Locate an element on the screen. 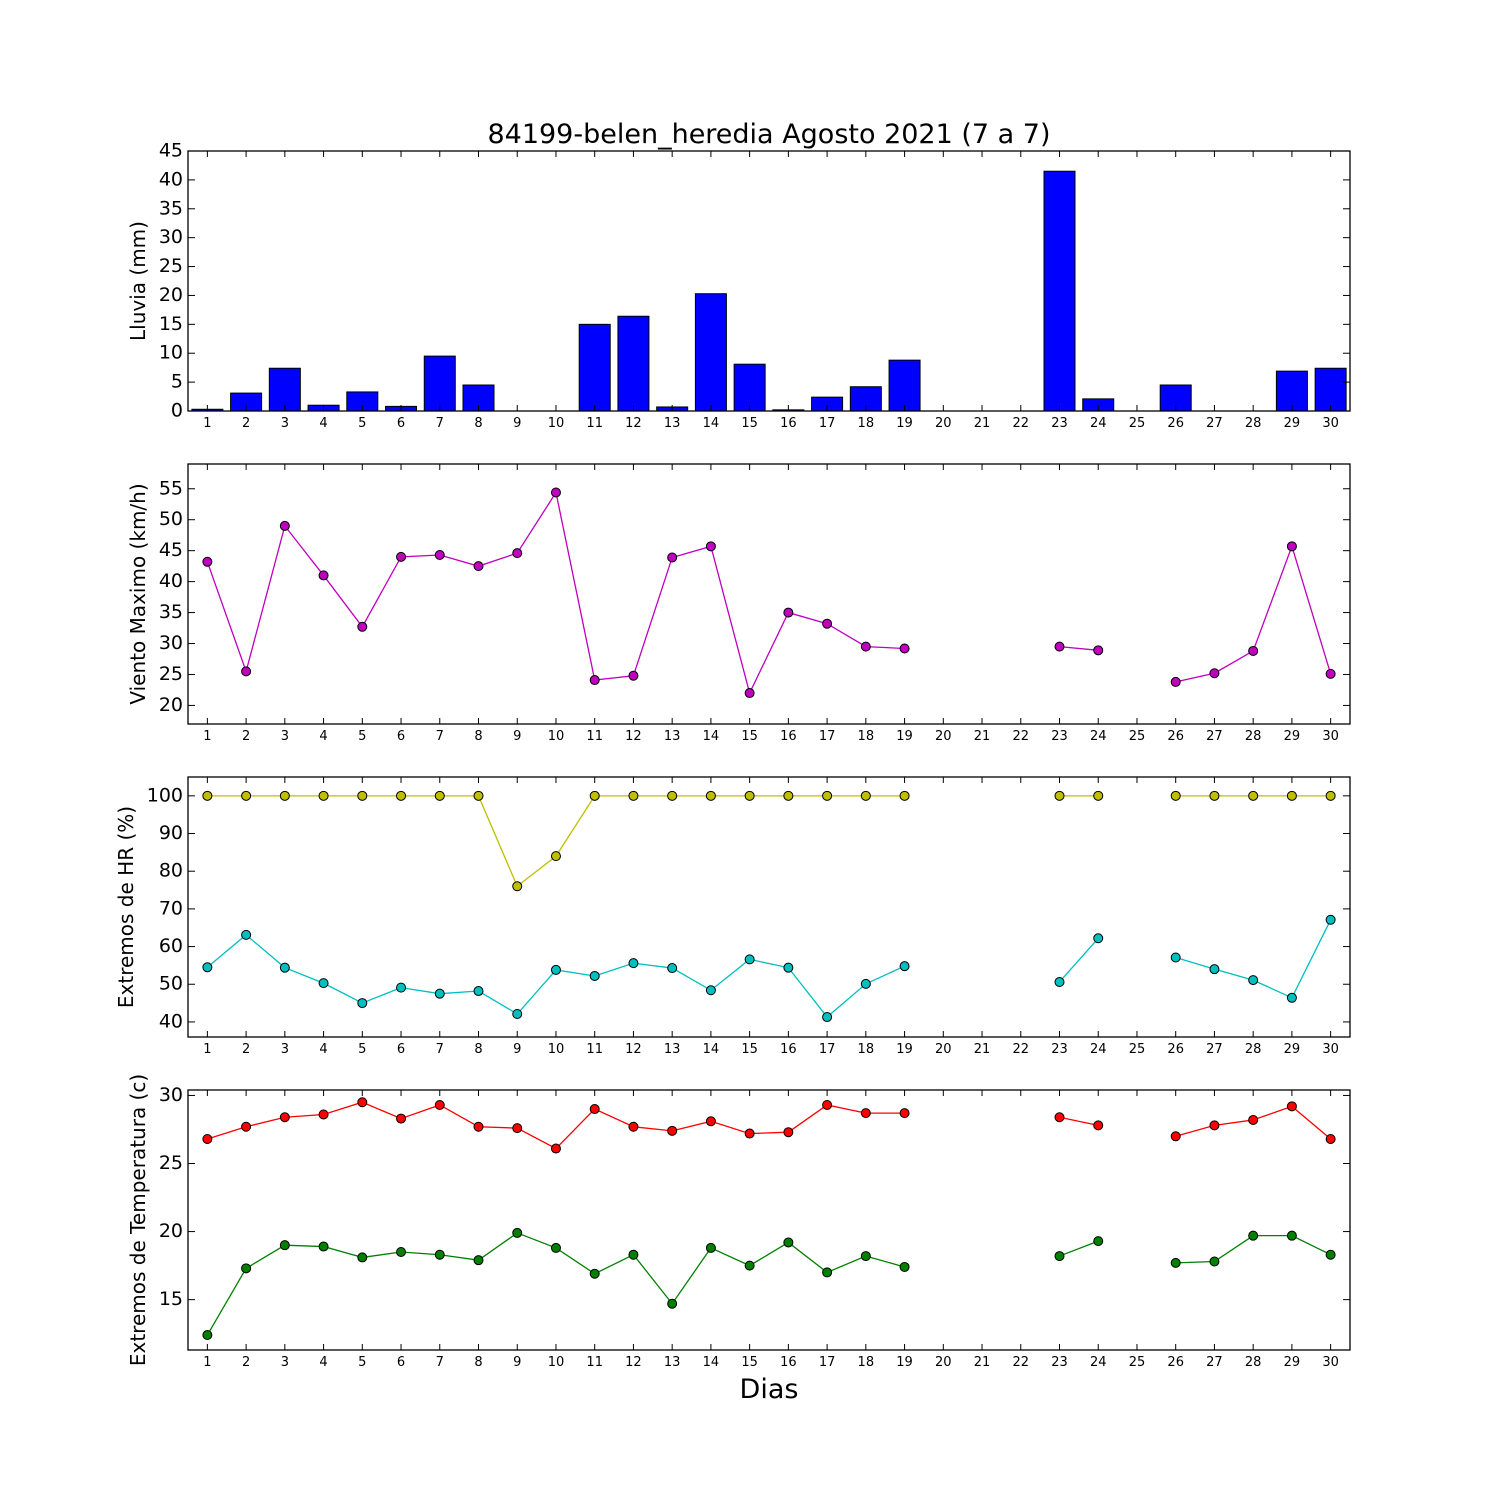  x-tick-label: 8 is located at coordinates (478, 423).